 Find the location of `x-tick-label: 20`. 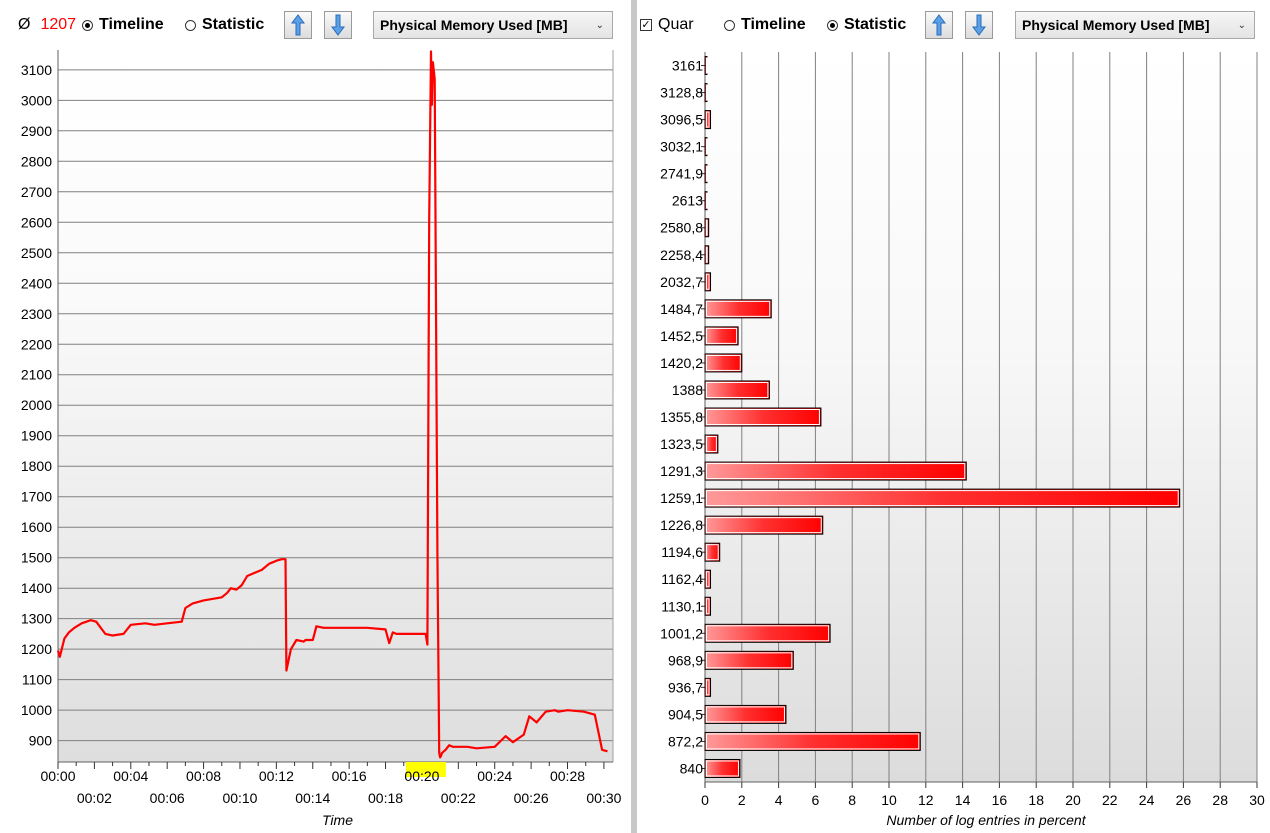

x-tick-label: 20 is located at coordinates (1073, 800).